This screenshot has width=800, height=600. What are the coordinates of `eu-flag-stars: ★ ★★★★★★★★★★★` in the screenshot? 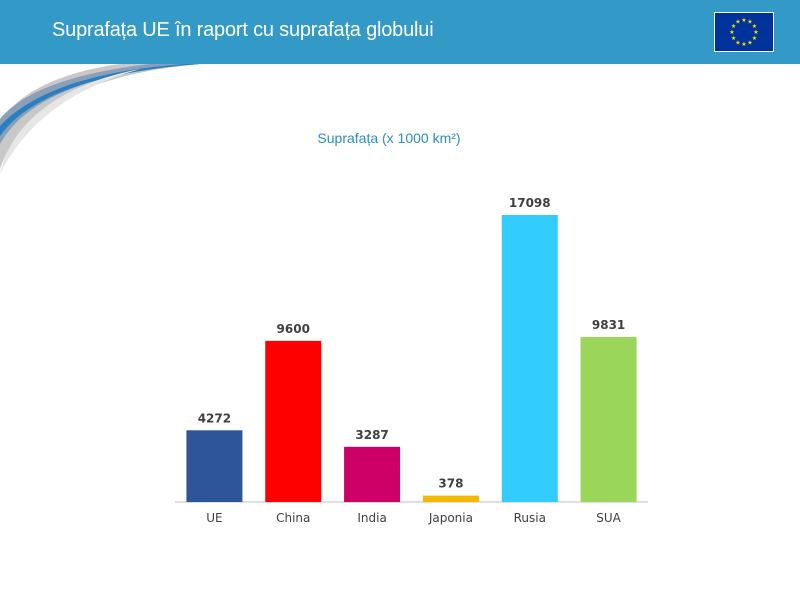 It's located at (743, 32).